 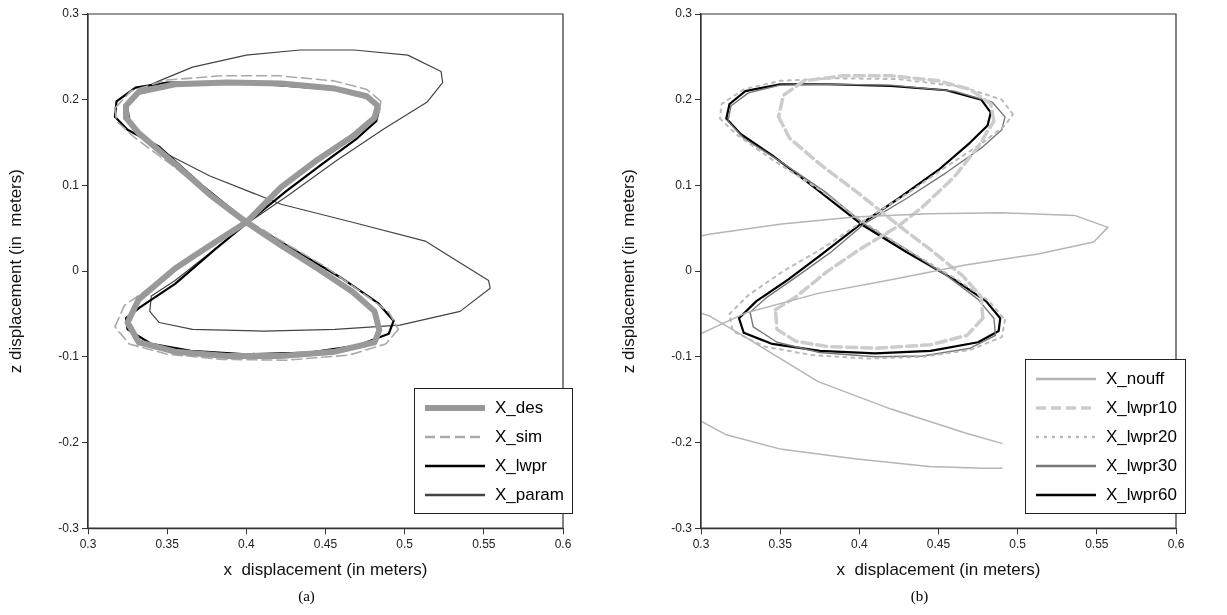 What do you see at coordinates (529, 494) in the screenshot?
I see `legend-label: X_param` at bounding box center [529, 494].